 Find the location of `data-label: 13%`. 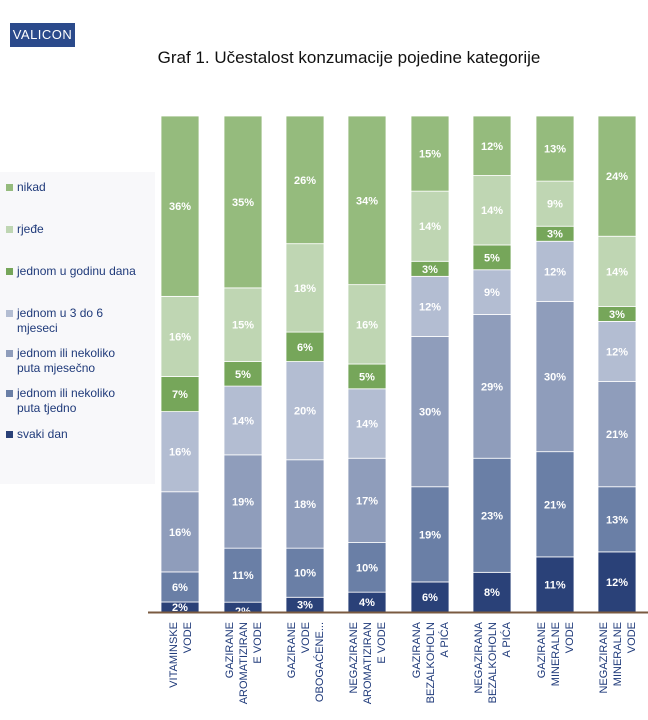

data-label: 13% is located at coordinates (555, 150).